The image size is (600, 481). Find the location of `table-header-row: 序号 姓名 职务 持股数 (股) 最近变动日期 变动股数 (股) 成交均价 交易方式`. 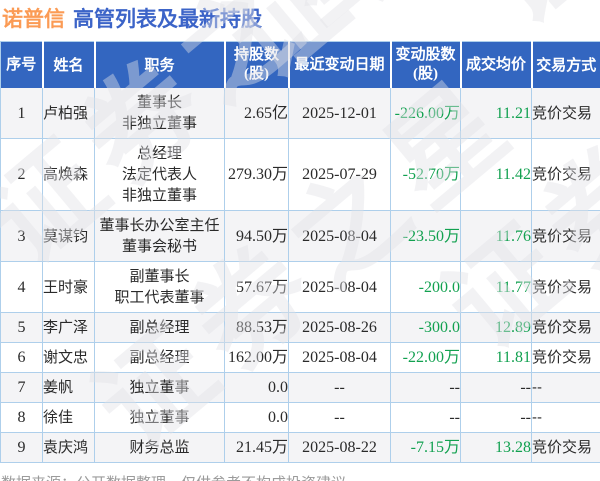

table-header-row: 序号 姓名 职务 持股数 (股) 最近变动日期 变动股数 (股) 成交均价 交易方式 is located at coordinates (300, 64).